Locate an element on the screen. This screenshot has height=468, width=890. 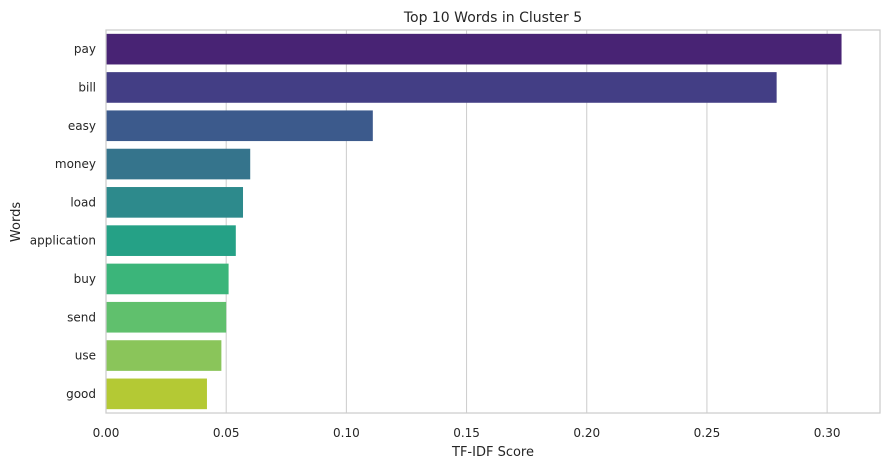
x-tick-label: 0.10 is located at coordinates (346, 433).